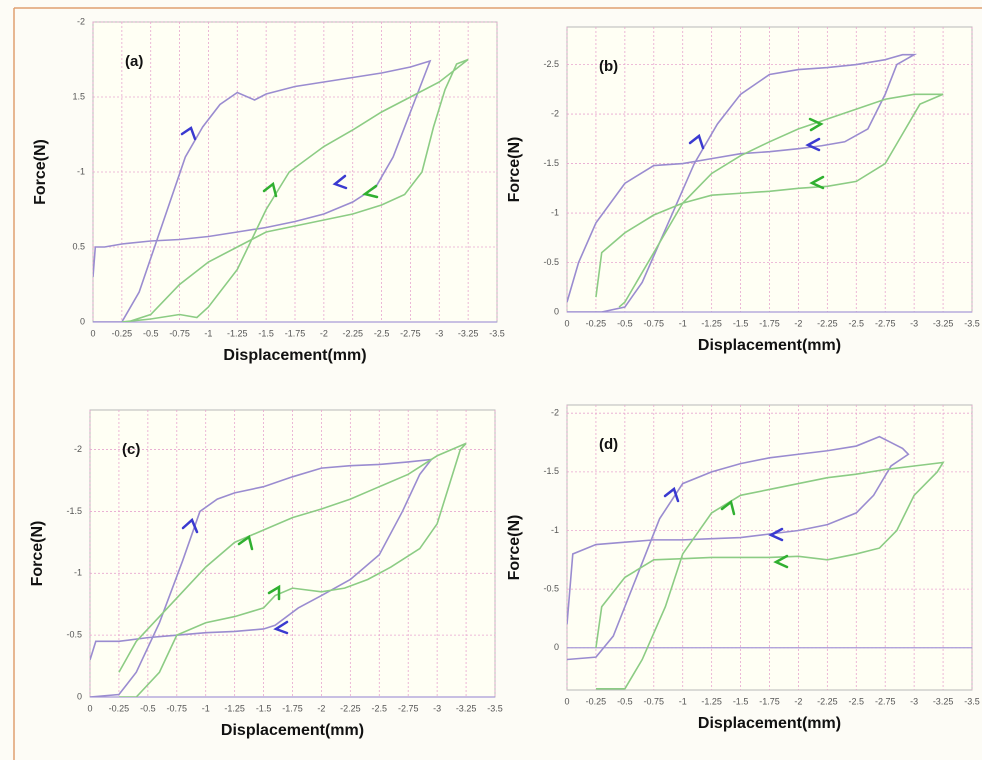 This screenshot has width=982, height=765. What do you see at coordinates (608, 66) in the screenshot?
I see `panel-label: (b)` at bounding box center [608, 66].